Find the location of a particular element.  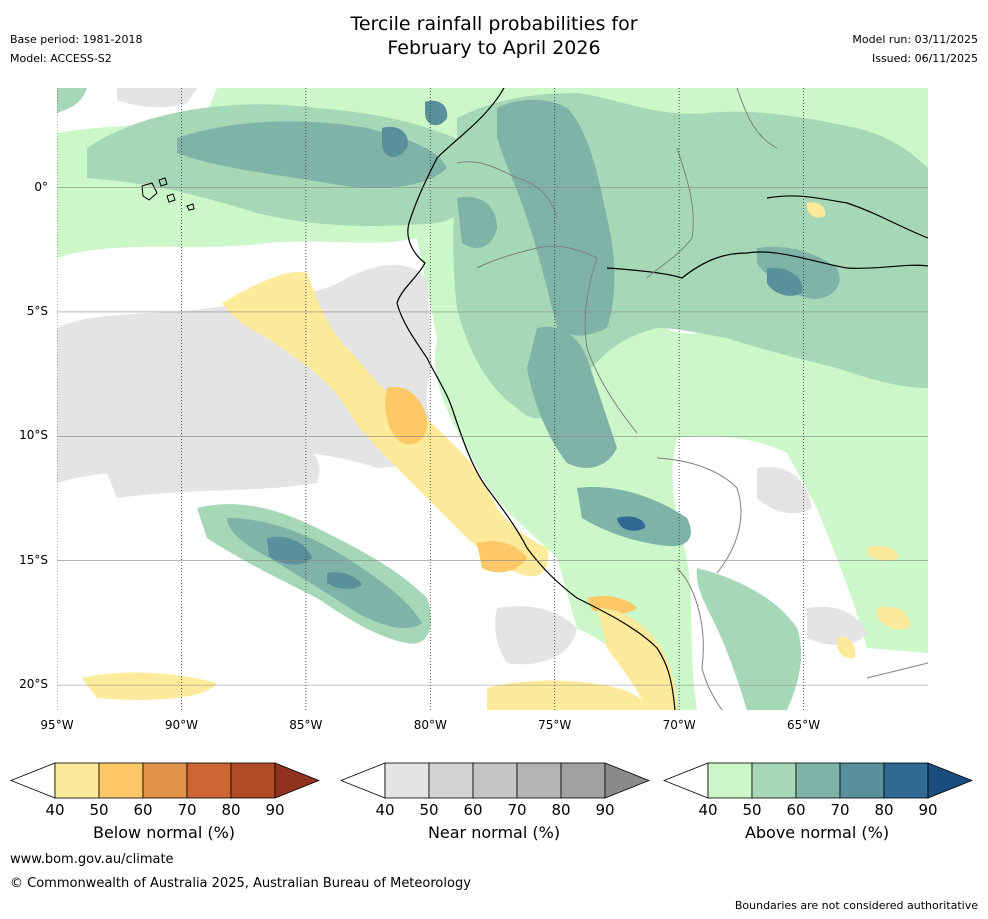

longitude-tick-label: 85°W is located at coordinates (306, 725).